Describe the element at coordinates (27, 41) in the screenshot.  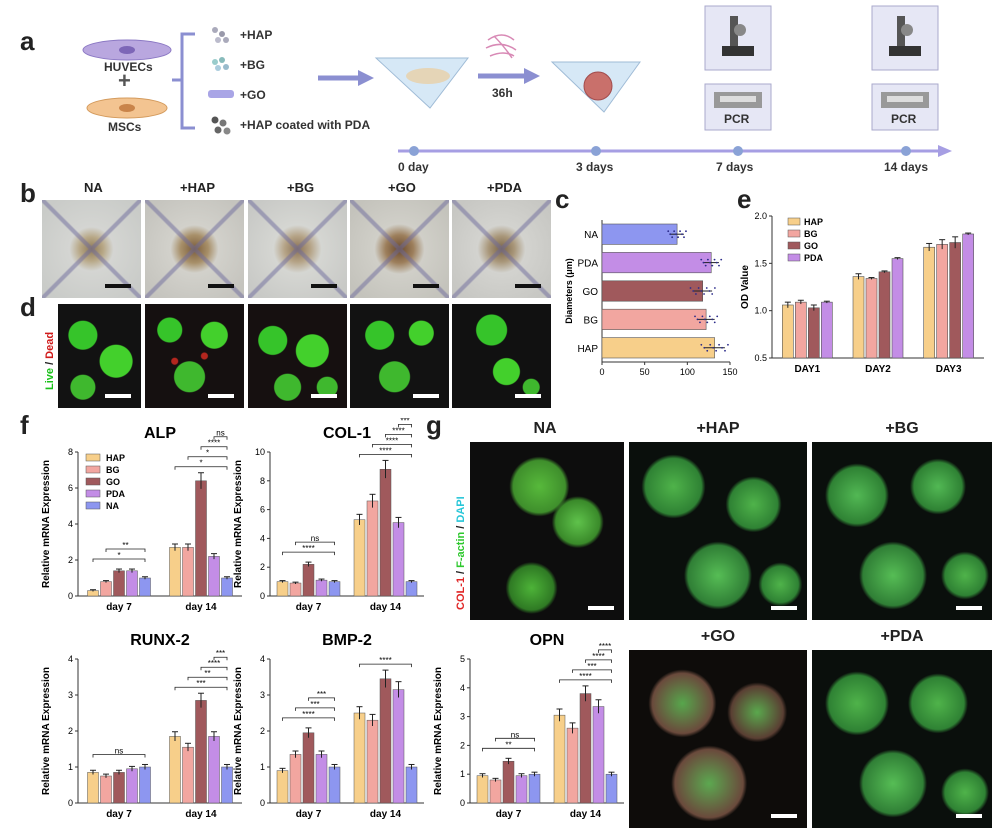
I see `panel-label-a: a` at that location.